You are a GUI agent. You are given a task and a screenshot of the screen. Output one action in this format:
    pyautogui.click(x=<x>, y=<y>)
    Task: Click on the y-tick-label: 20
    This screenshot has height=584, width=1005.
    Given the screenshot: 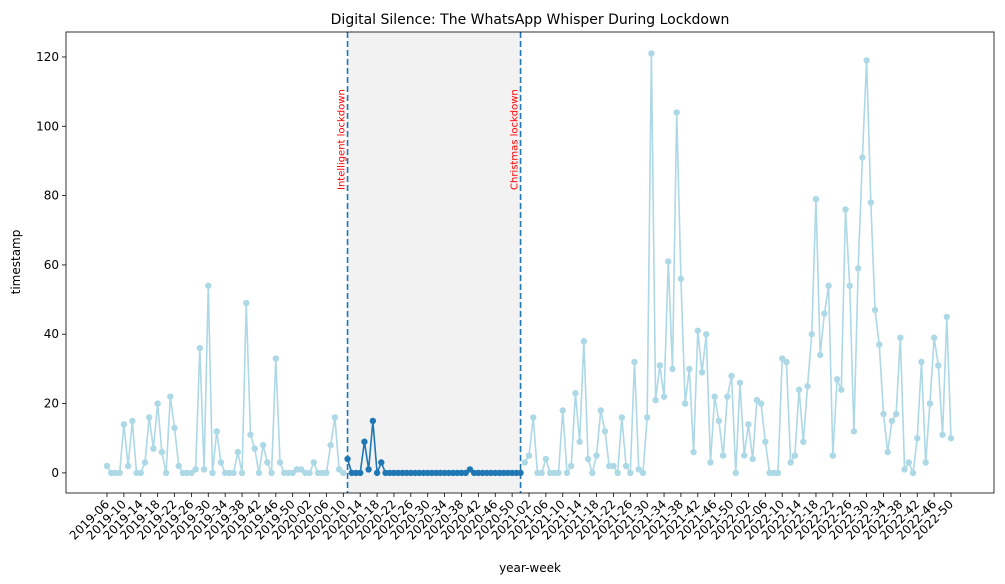 What is the action you would take?
    pyautogui.click(x=51, y=404)
    